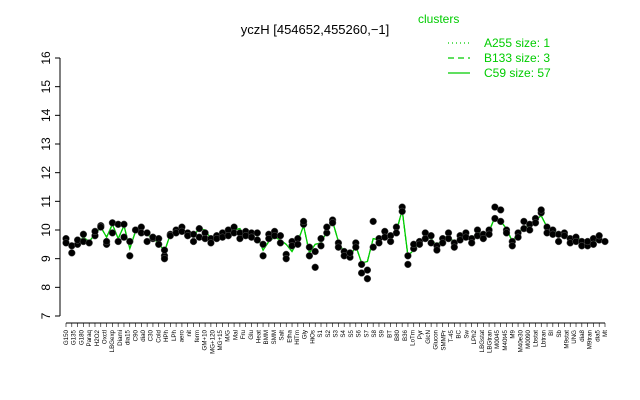 This screenshot has height=400, width=640. What do you see at coordinates (466, 333) in the screenshot?
I see `x-tick-label: Sw` at bounding box center [466, 333].